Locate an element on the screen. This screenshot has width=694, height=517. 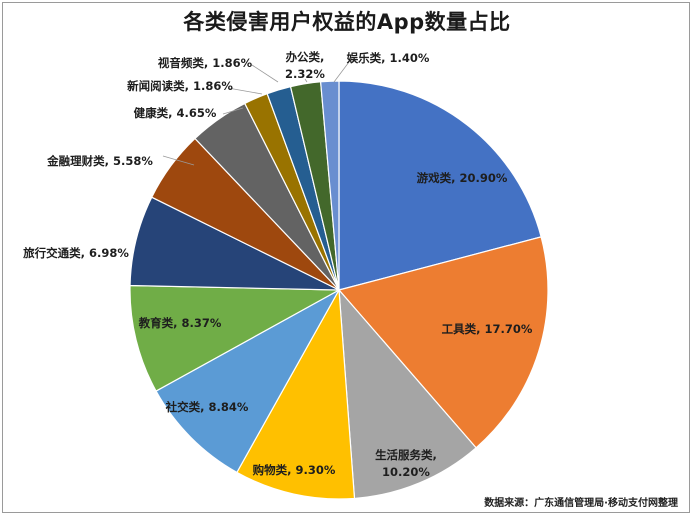
slice-label-11: 视音频类, 1.86% is located at coordinates (205, 63).